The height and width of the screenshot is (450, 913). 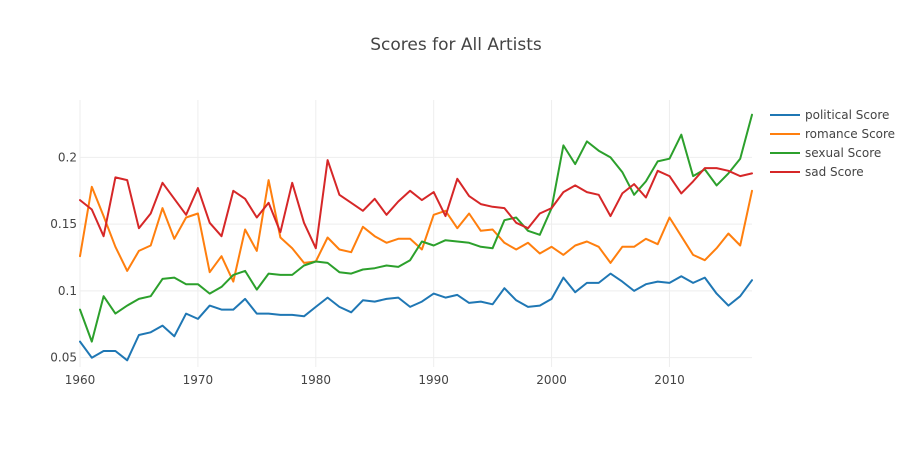 What do you see at coordinates (80, 380) in the screenshot?
I see `x-tick-label: 1960` at bounding box center [80, 380].